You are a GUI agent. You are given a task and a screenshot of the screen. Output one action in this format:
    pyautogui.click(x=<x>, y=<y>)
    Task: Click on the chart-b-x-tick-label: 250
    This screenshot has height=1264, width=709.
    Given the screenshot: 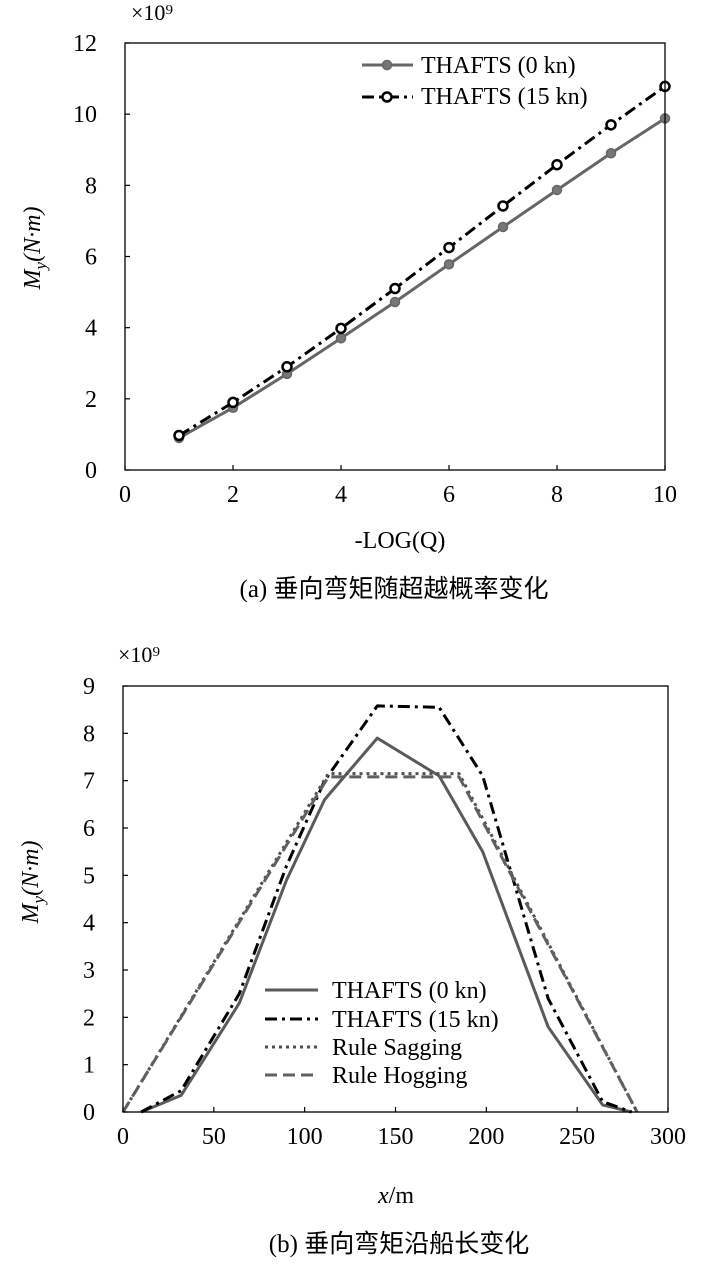 What is the action you would take?
    pyautogui.click(x=577, y=1137)
    